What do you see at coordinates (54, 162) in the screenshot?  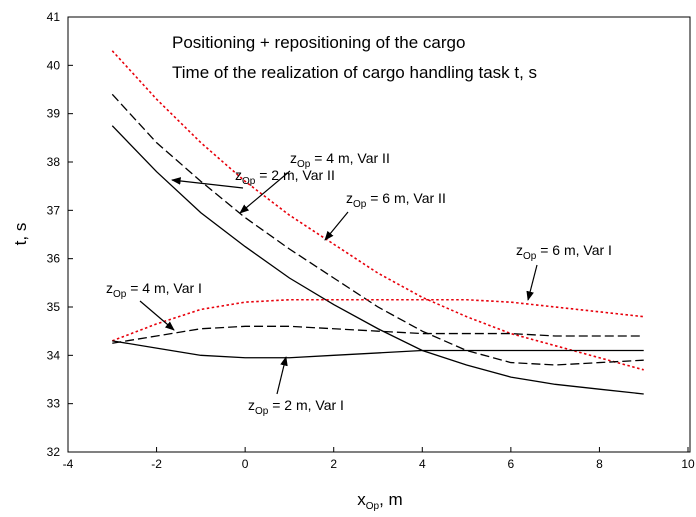 I see `y-tick-label: 38` at bounding box center [54, 162].